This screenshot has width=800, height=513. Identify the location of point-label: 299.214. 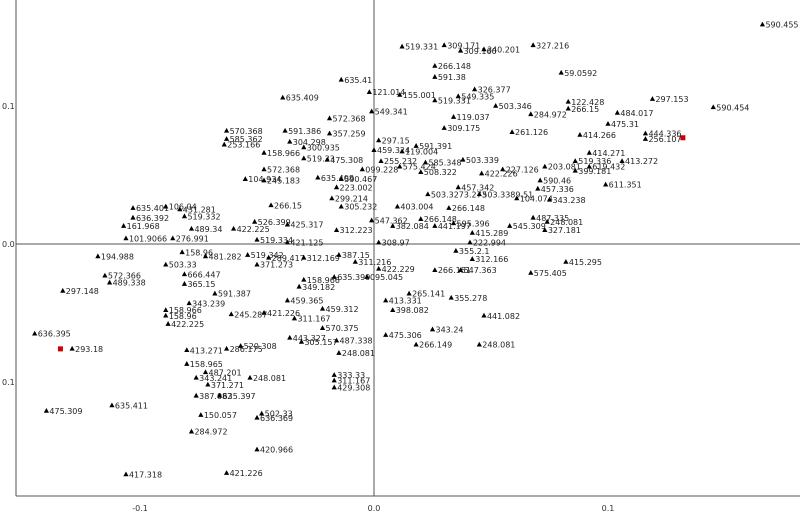
(351, 198).